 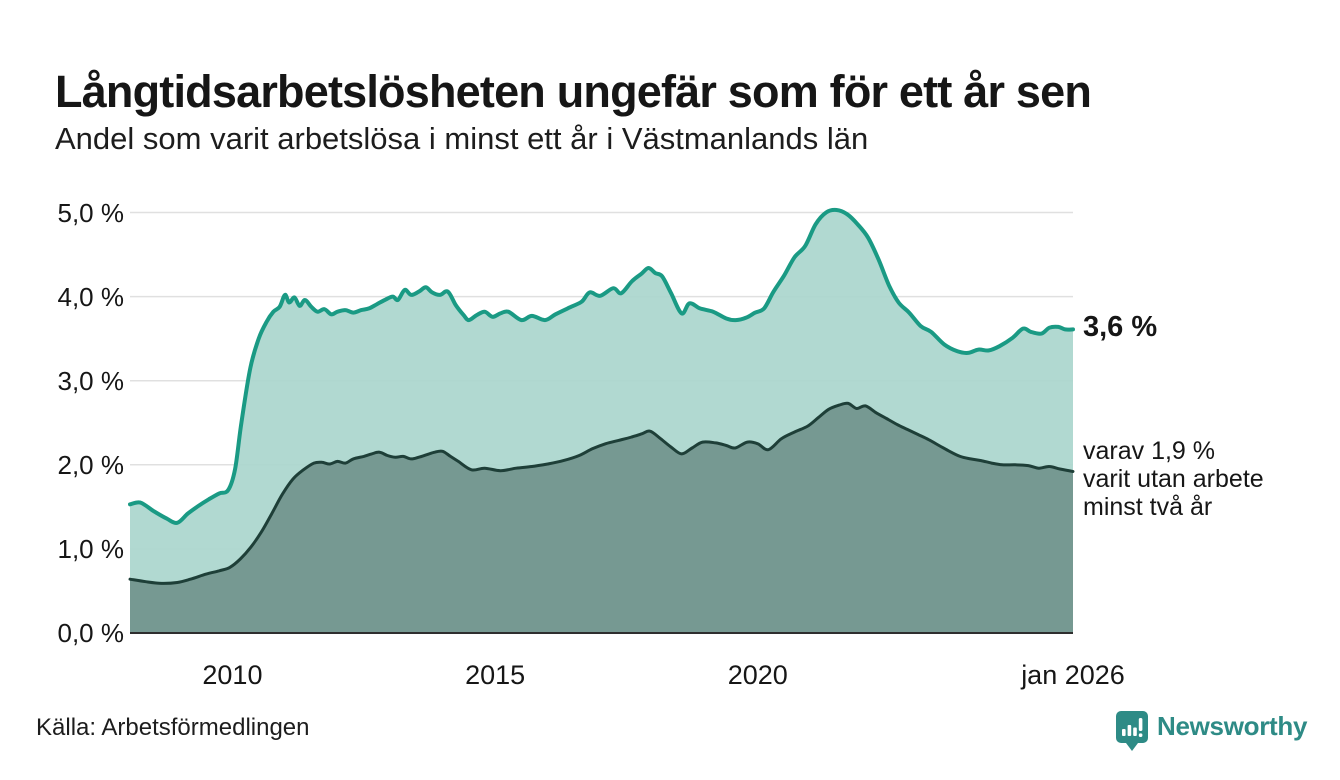 I want to click on newsworthy-logo: Newsworthy, so click(x=1211, y=733).